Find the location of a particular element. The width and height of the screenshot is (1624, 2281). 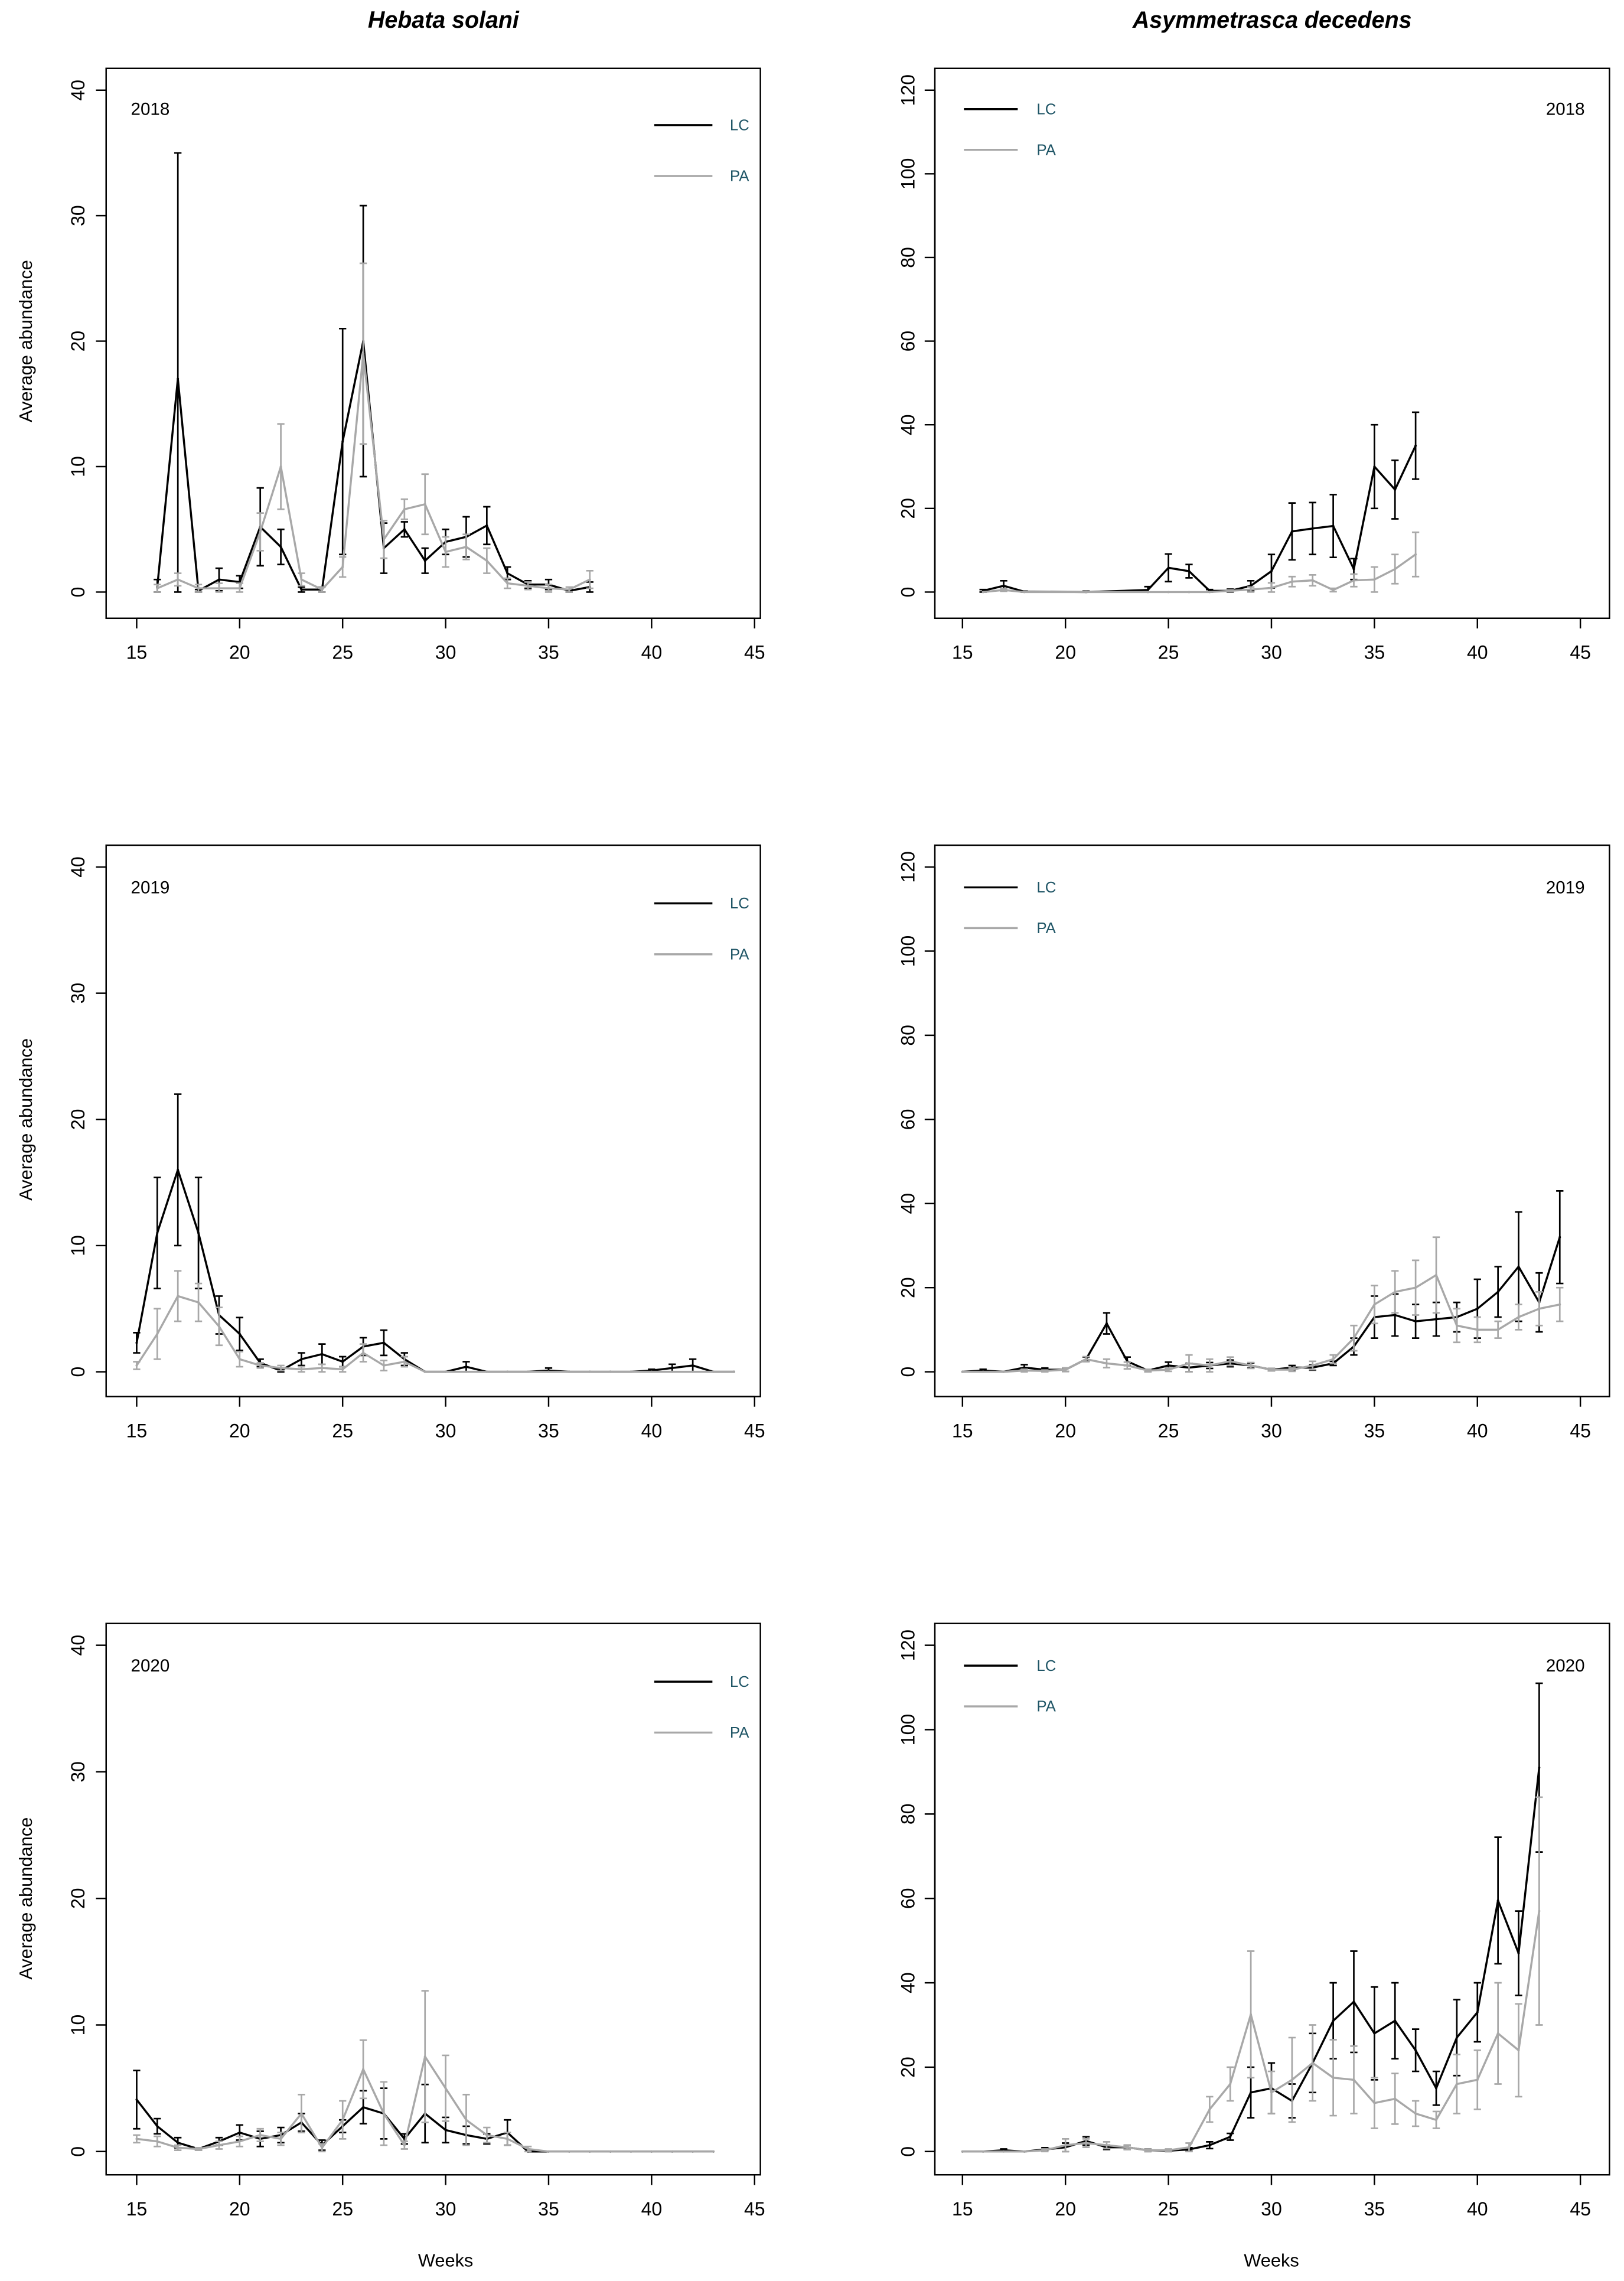

x-tick-label: 30 is located at coordinates (445, 2209).